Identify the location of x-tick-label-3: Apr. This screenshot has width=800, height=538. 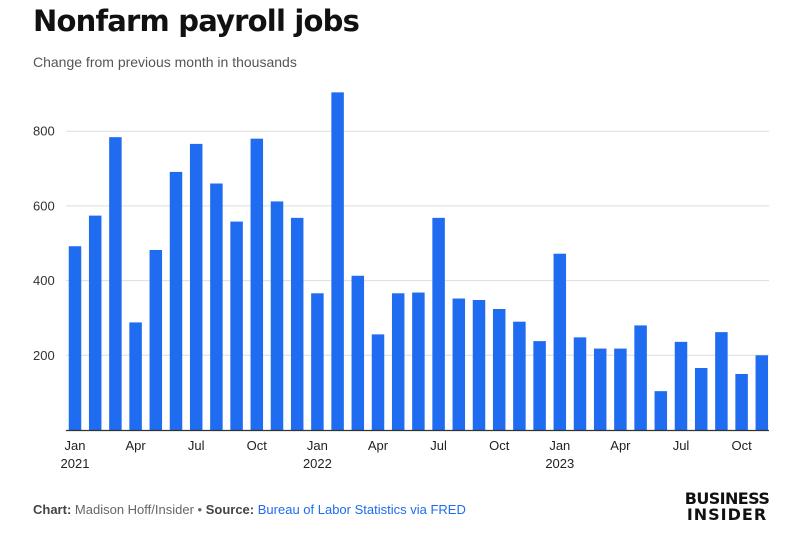
(135, 445).